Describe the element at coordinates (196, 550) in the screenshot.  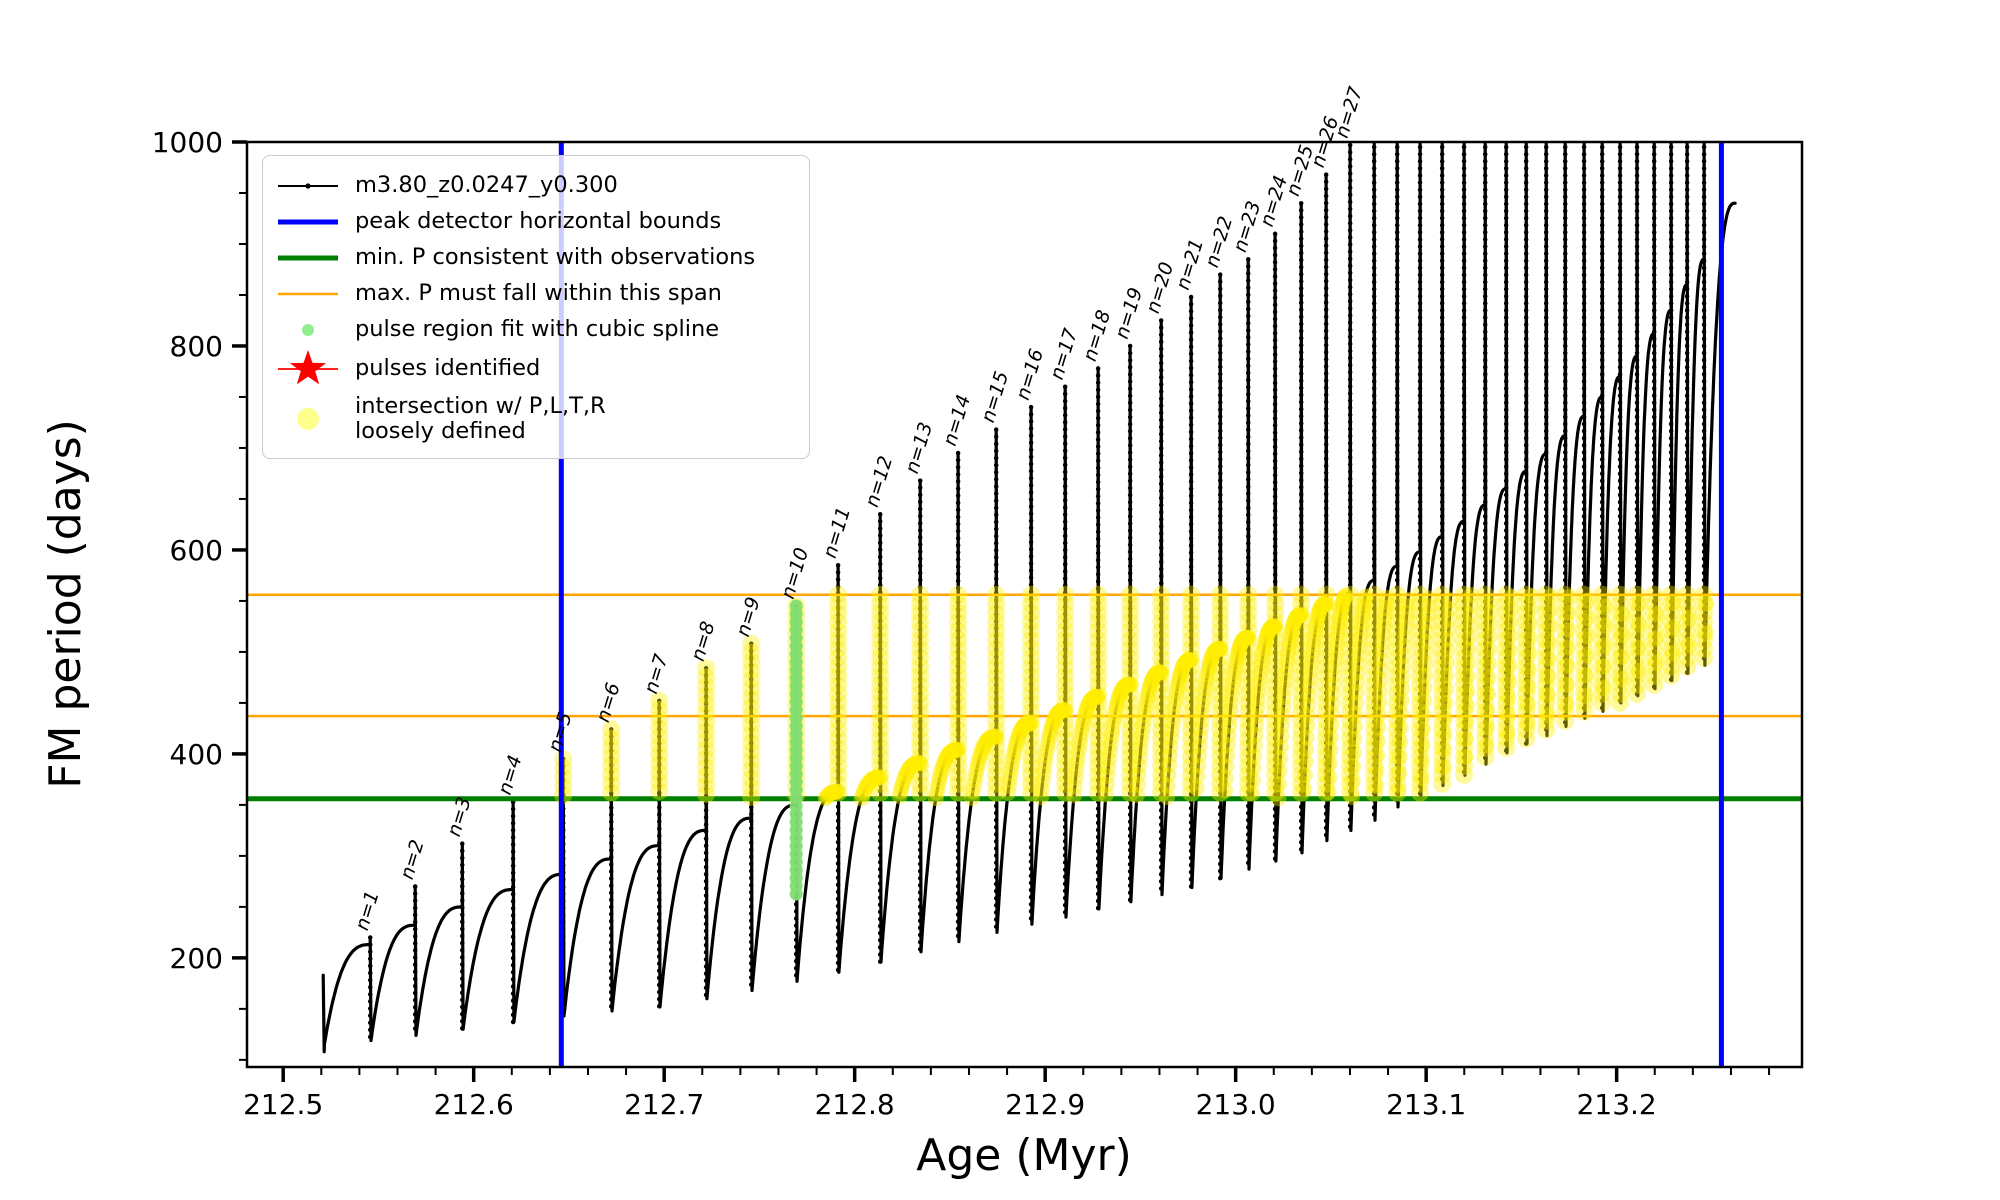
I see `svg-text: 600` at that location.